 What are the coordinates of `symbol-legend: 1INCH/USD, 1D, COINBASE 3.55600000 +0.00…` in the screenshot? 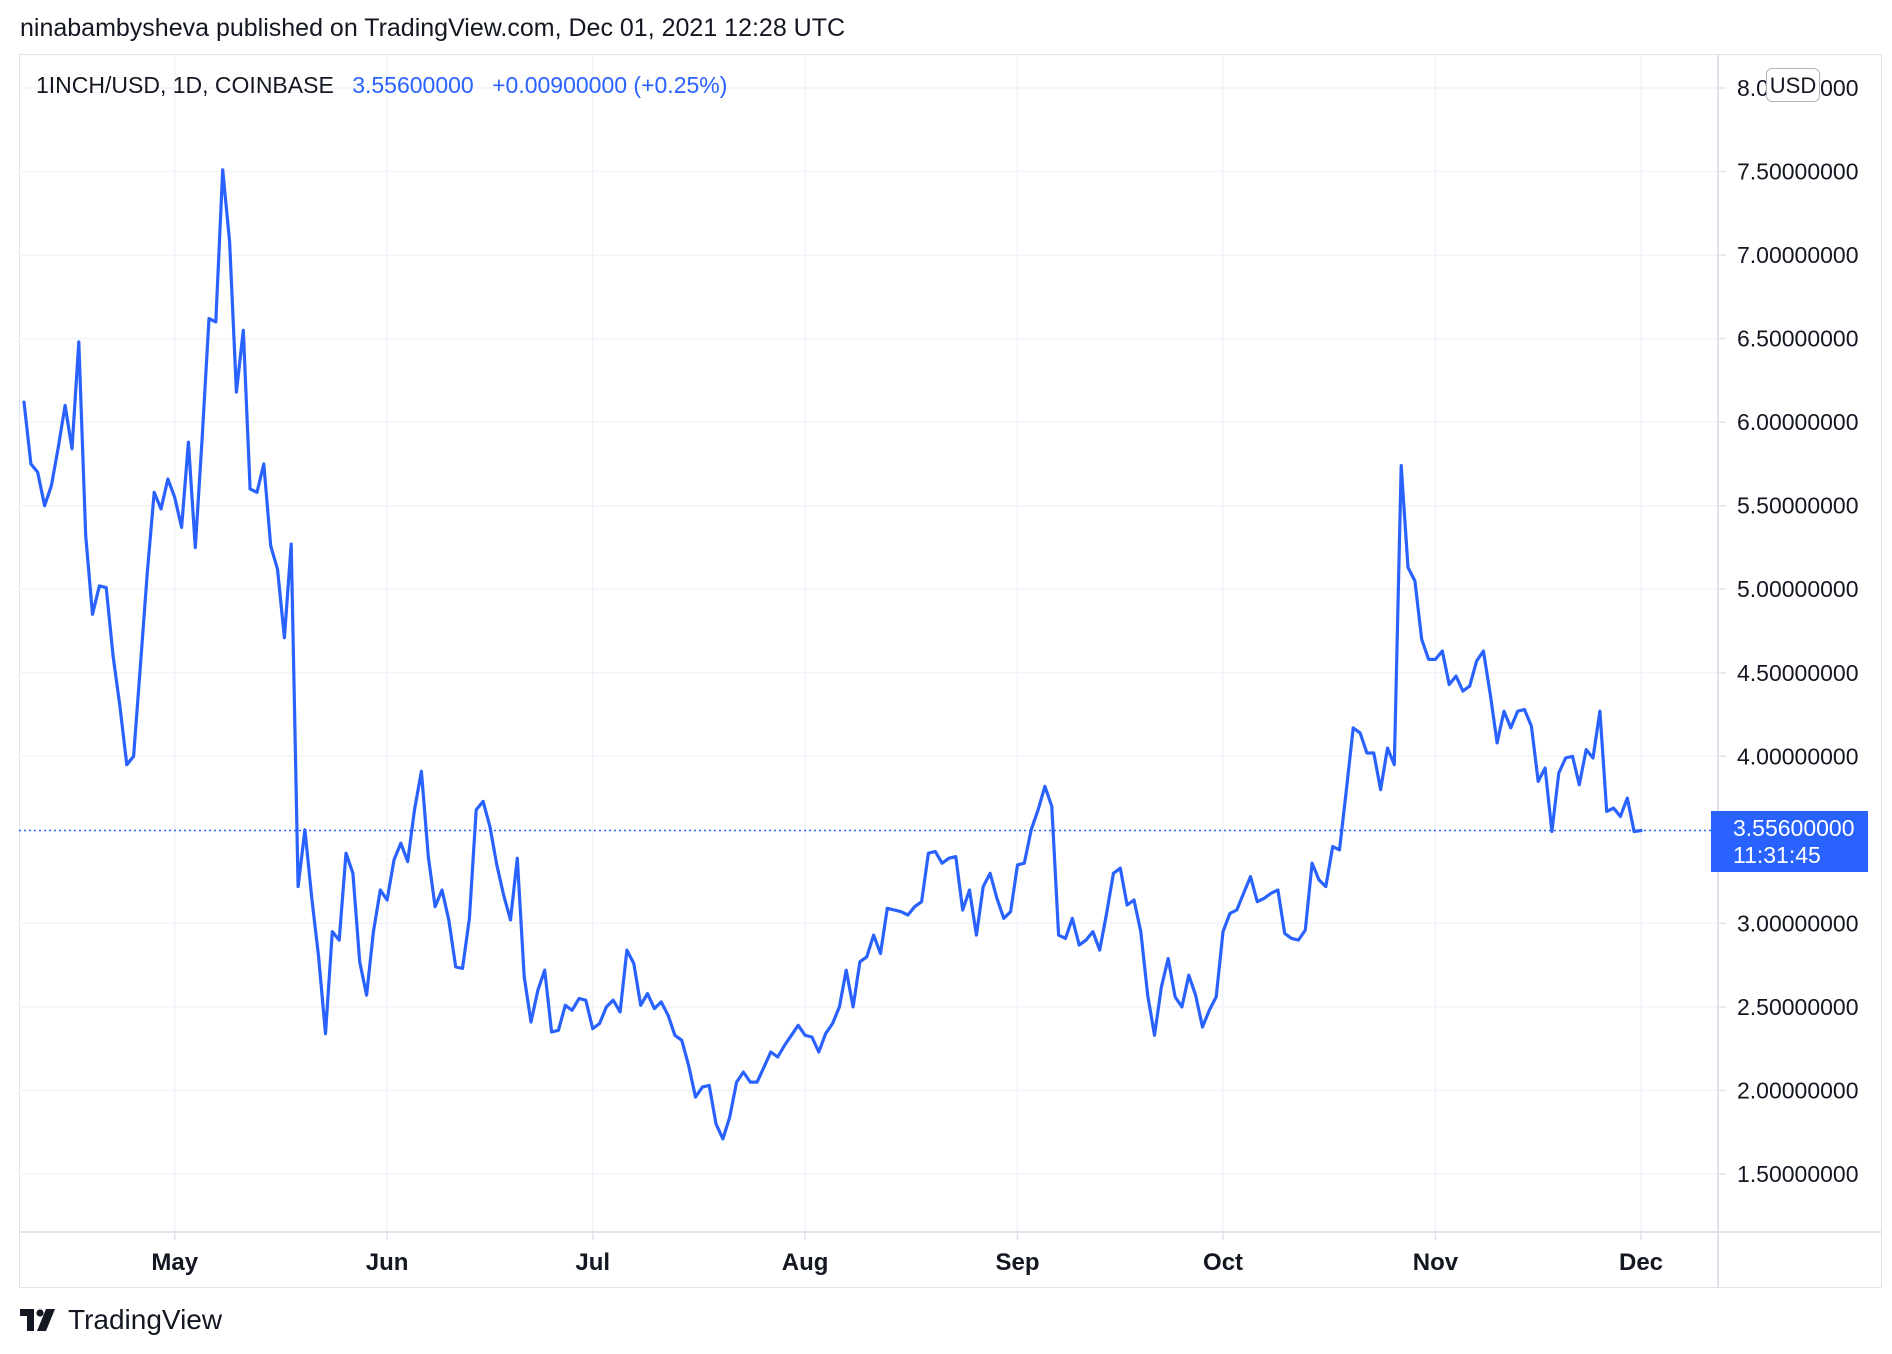 It's located at (381, 85).